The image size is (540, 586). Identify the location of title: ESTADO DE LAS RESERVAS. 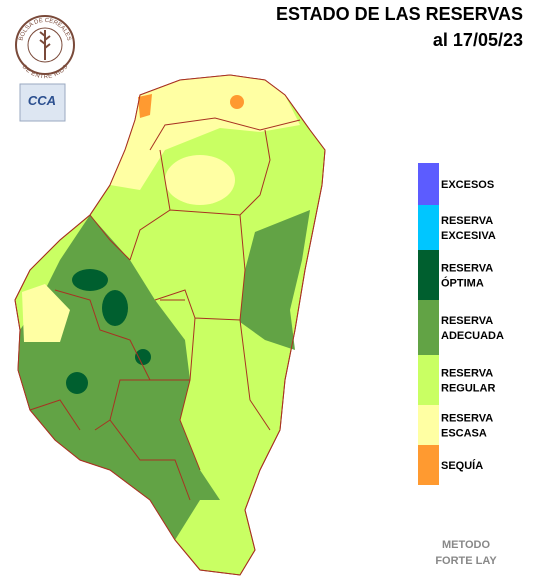
(399, 14).